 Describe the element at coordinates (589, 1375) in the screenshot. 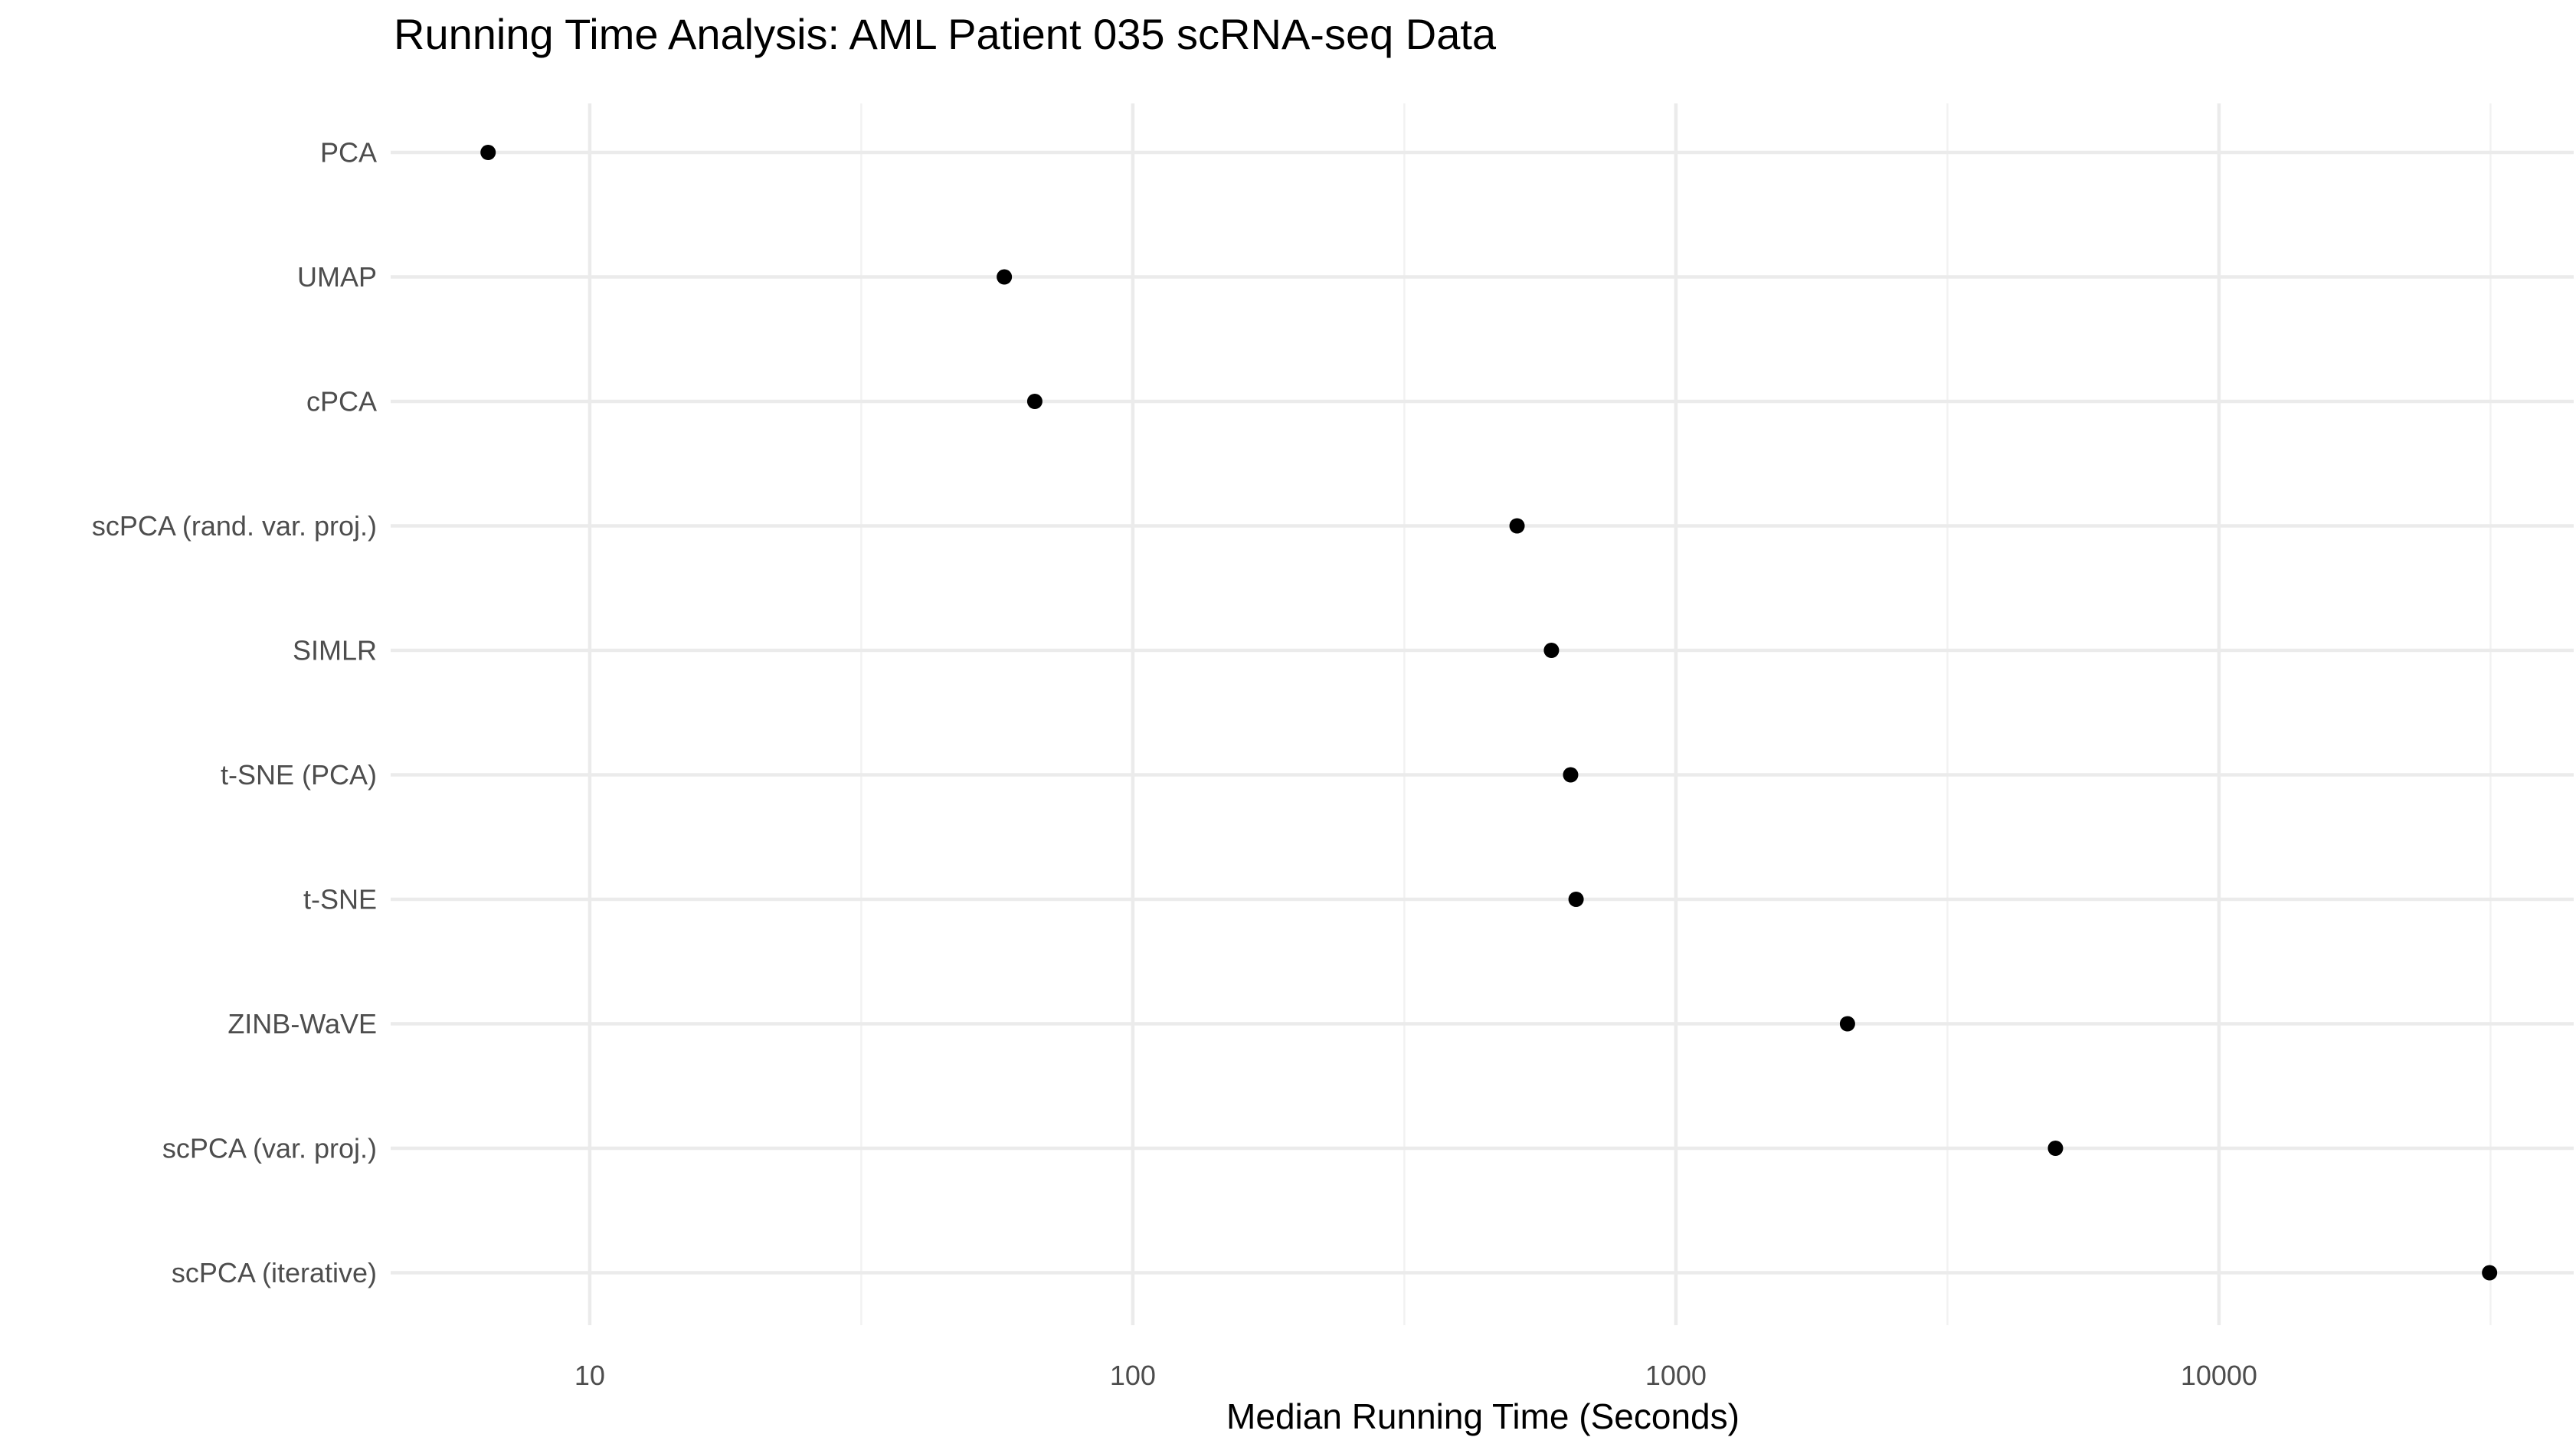

I see `x-tick-label: 10` at that location.